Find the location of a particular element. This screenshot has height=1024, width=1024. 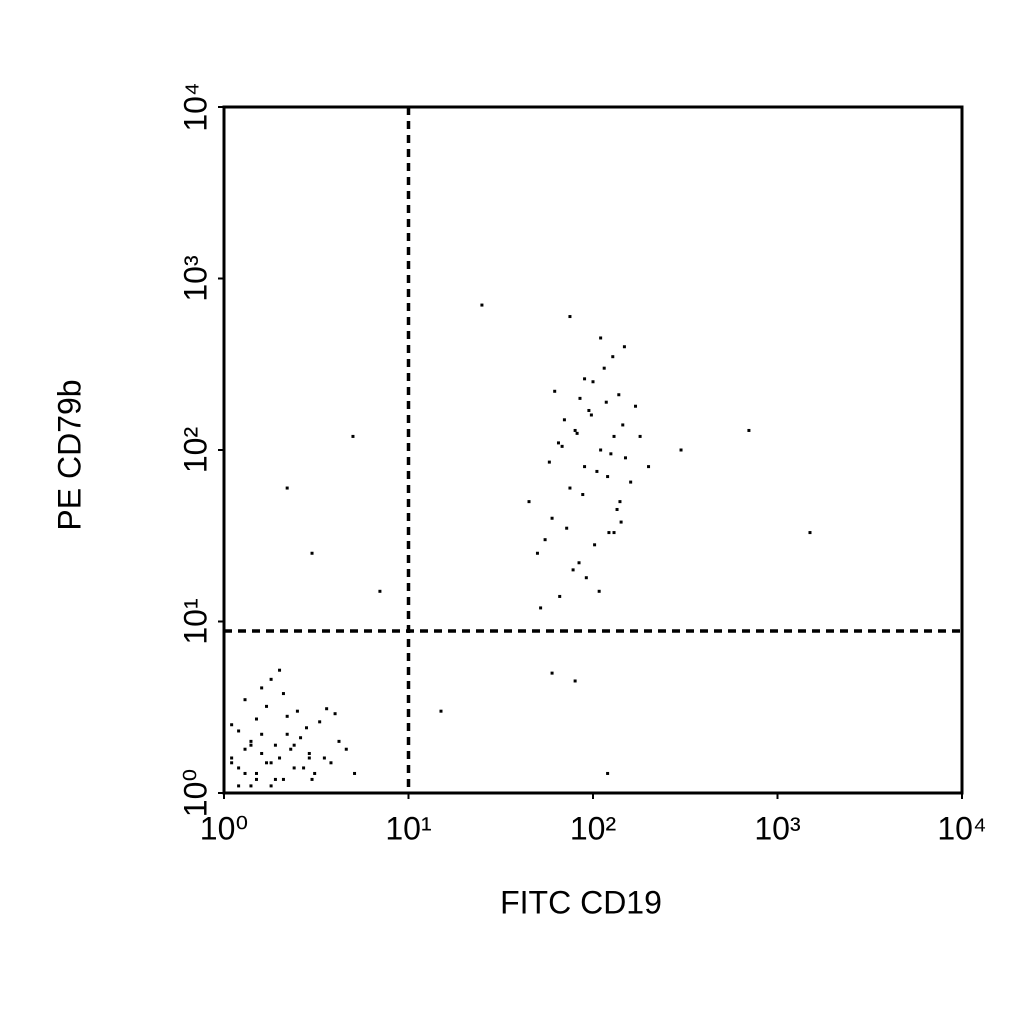

y-tick-label: 10⁴ is located at coordinates (195, 106).